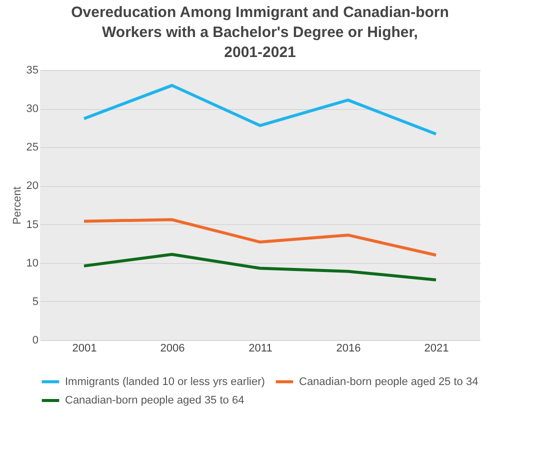 The width and height of the screenshot is (549, 457). I want to click on y-tick-label: 5, so click(35, 302).